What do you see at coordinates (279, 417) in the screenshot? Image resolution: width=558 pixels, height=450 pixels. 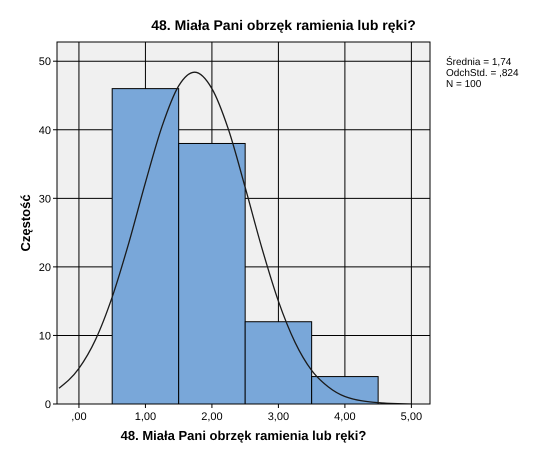 I see `x-tick-label: 3,00` at bounding box center [279, 417].